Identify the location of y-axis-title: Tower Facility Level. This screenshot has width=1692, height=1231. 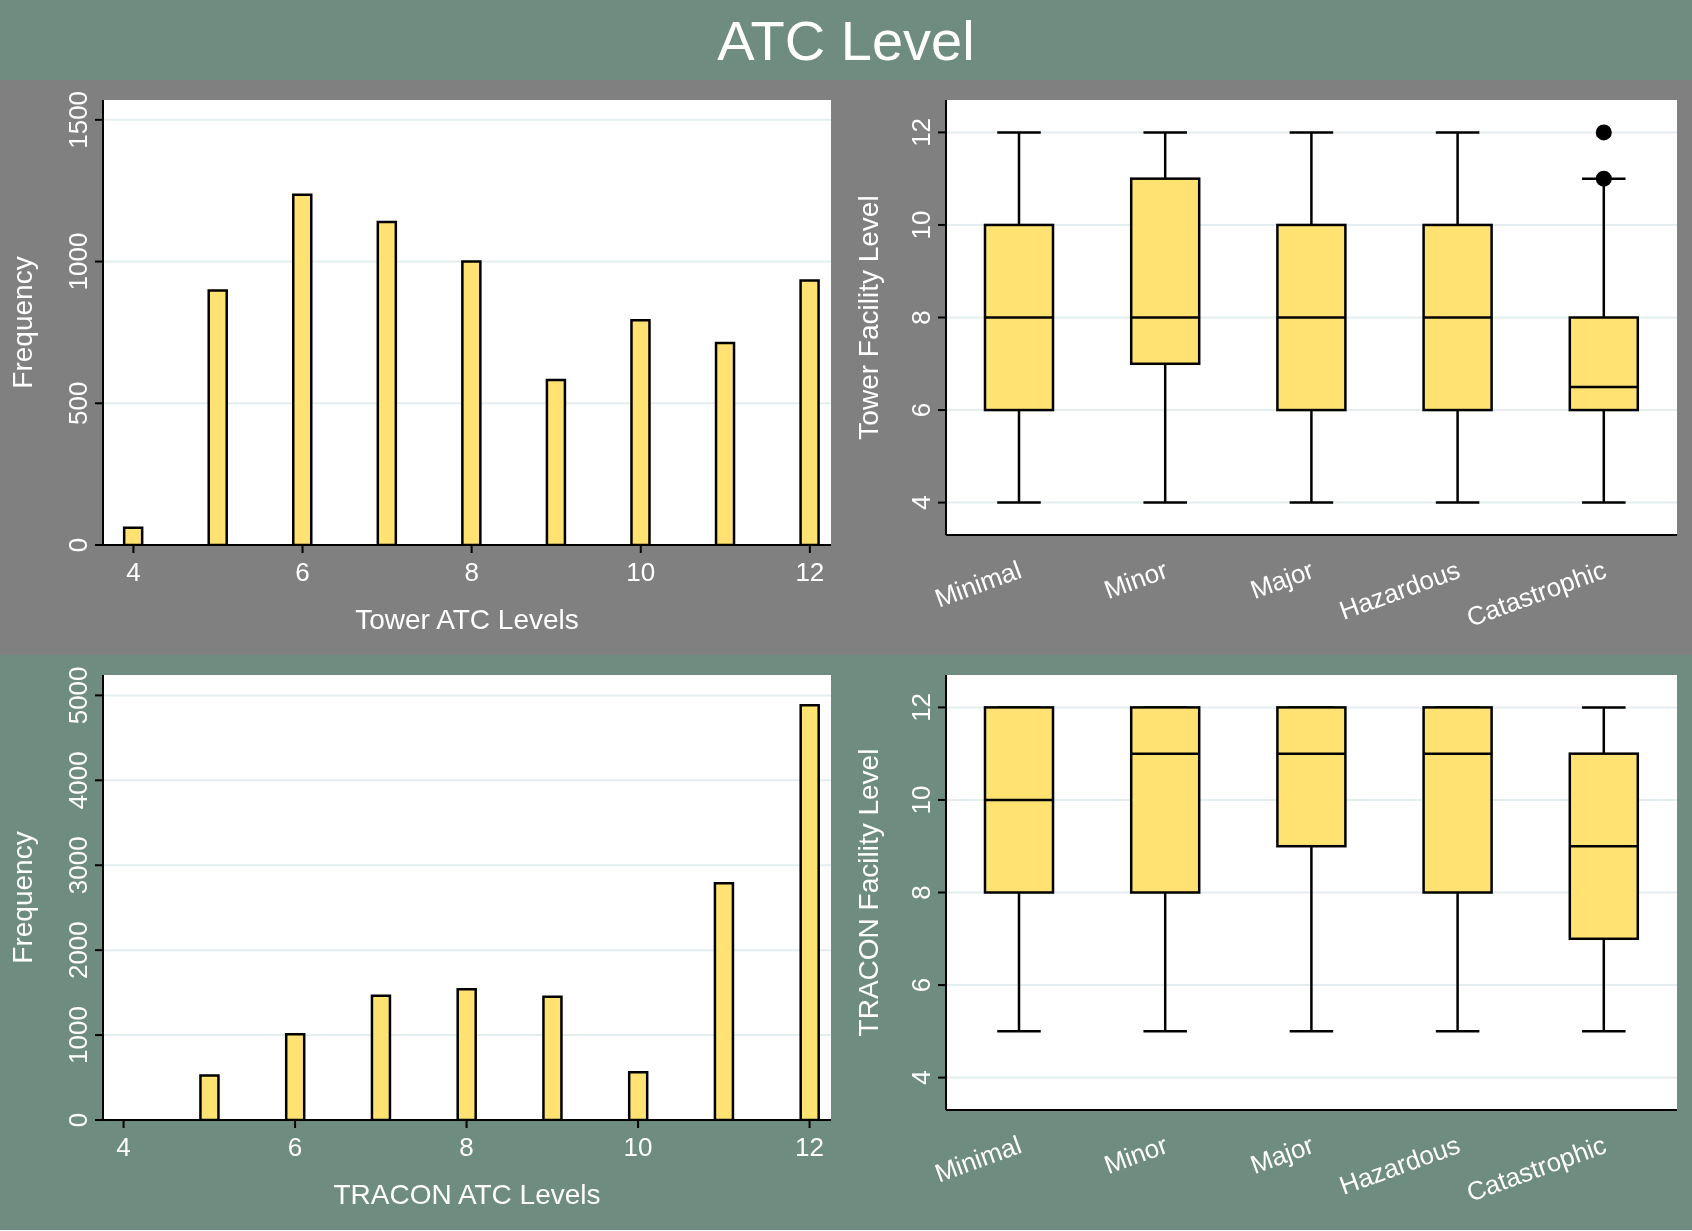
(868, 317).